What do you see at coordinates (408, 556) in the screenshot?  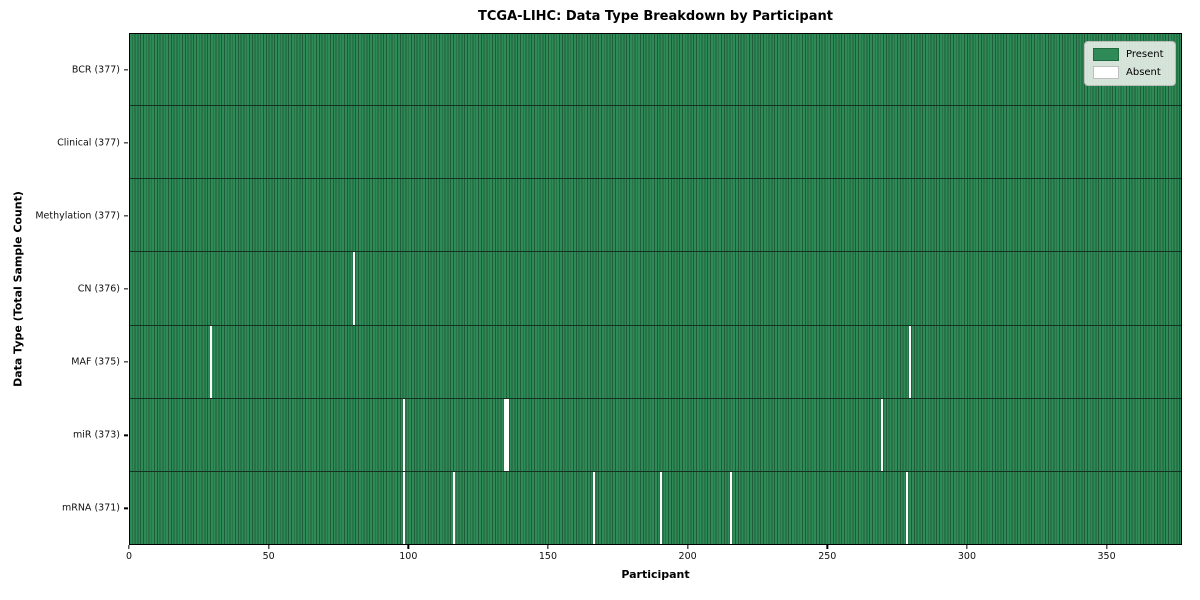 I see `x-tick-label: 100` at bounding box center [408, 556].